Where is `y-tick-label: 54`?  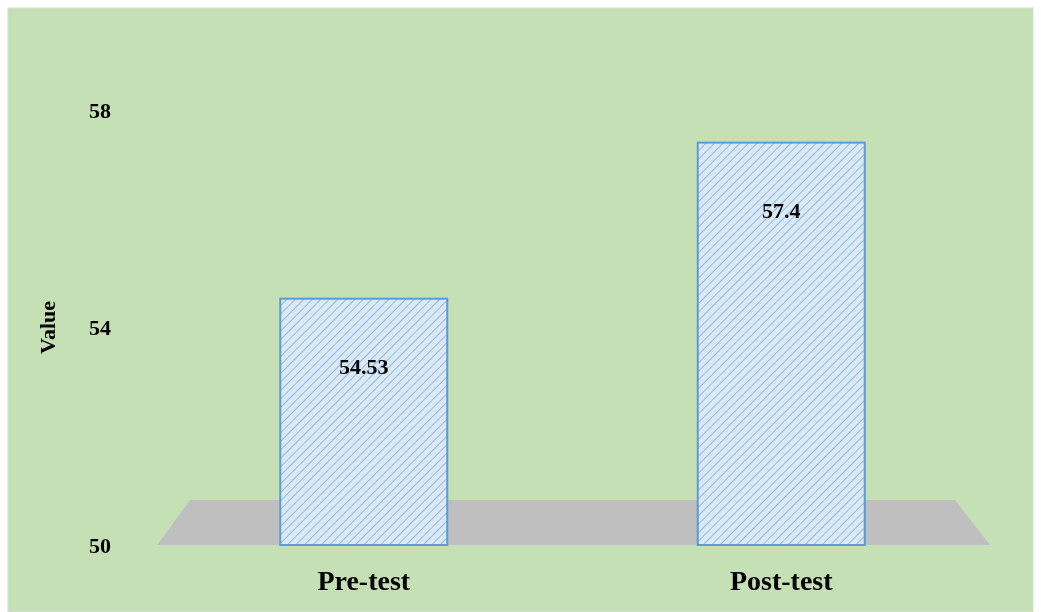
y-tick-label: 54 is located at coordinates (100, 328).